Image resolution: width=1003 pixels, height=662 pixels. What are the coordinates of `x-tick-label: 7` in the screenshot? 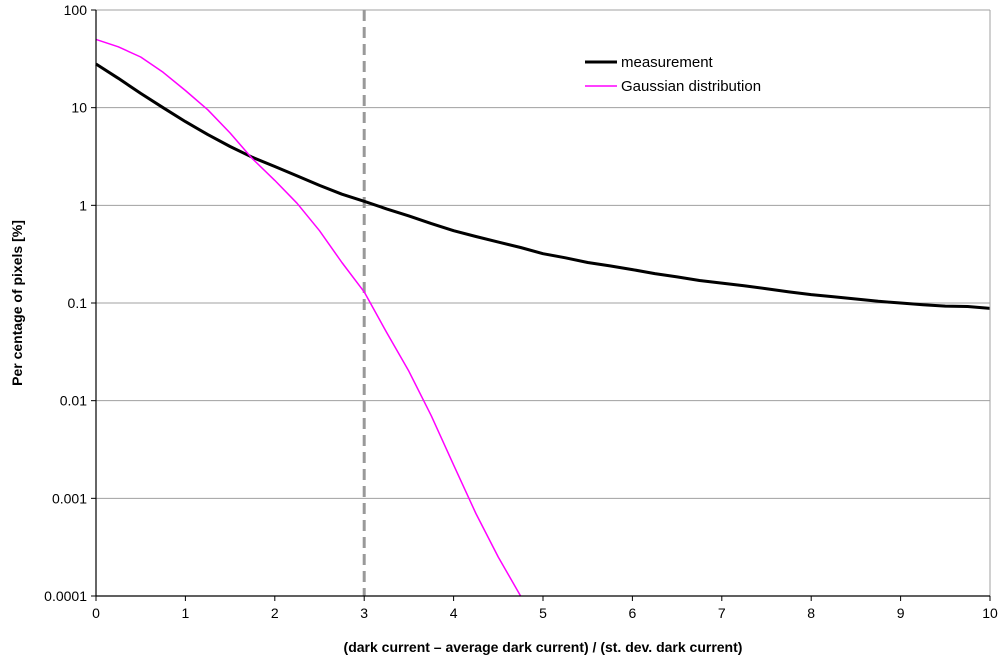 It's located at (722, 613).